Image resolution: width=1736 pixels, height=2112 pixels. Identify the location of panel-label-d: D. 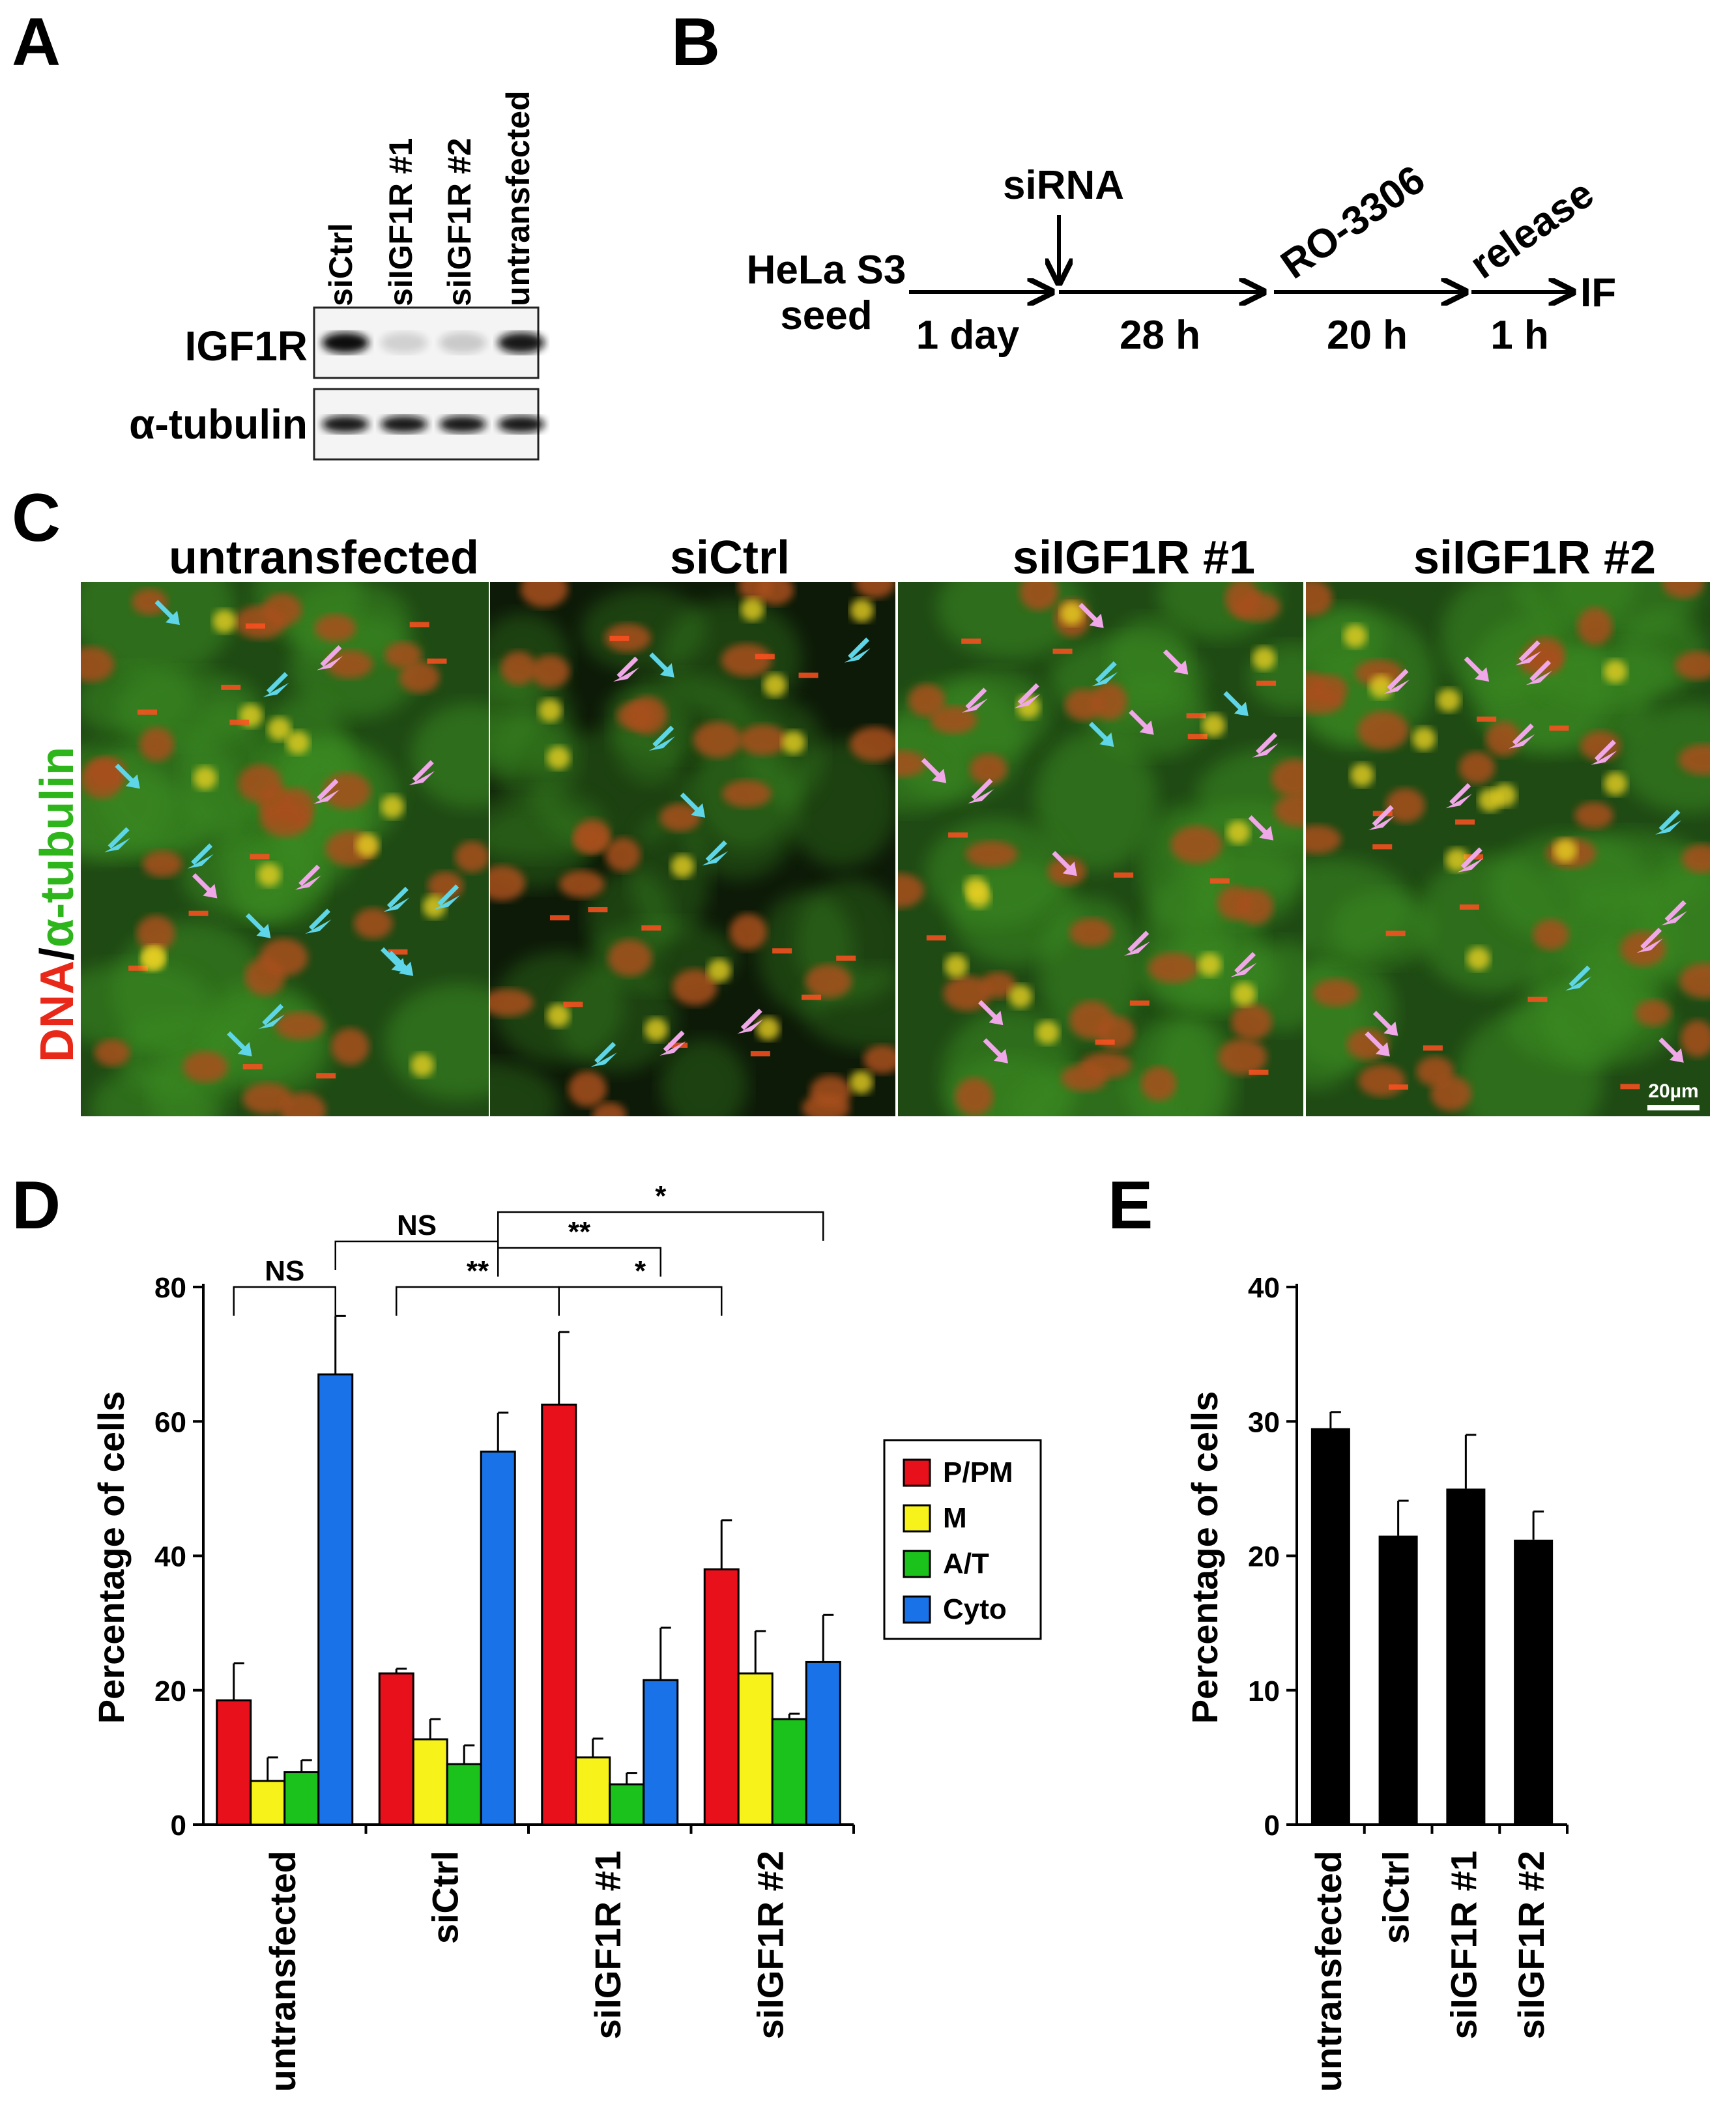
(36, 1205).